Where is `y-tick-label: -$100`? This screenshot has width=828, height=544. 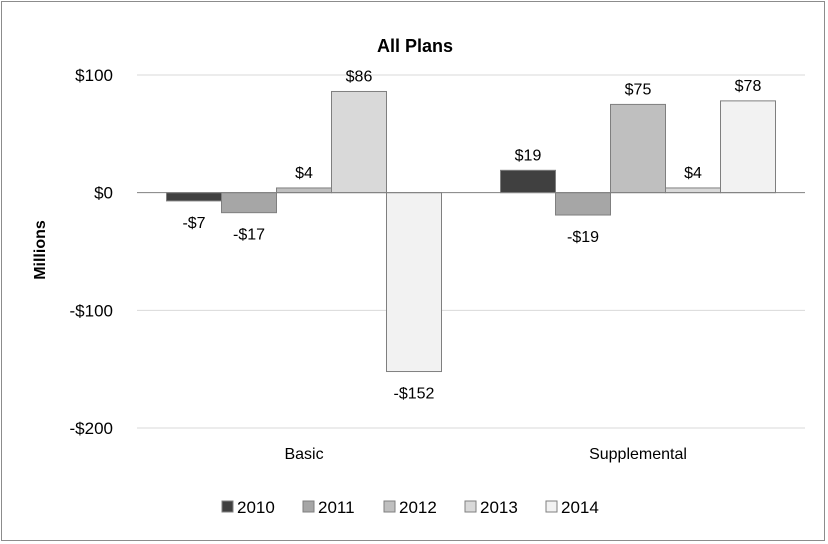 y-tick-label: -$100 is located at coordinates (91, 310).